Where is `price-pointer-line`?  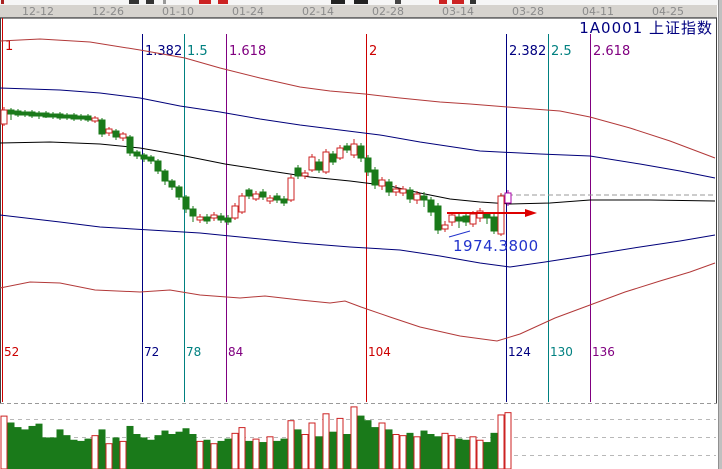 price-pointer-line is located at coordinates (459, 234).